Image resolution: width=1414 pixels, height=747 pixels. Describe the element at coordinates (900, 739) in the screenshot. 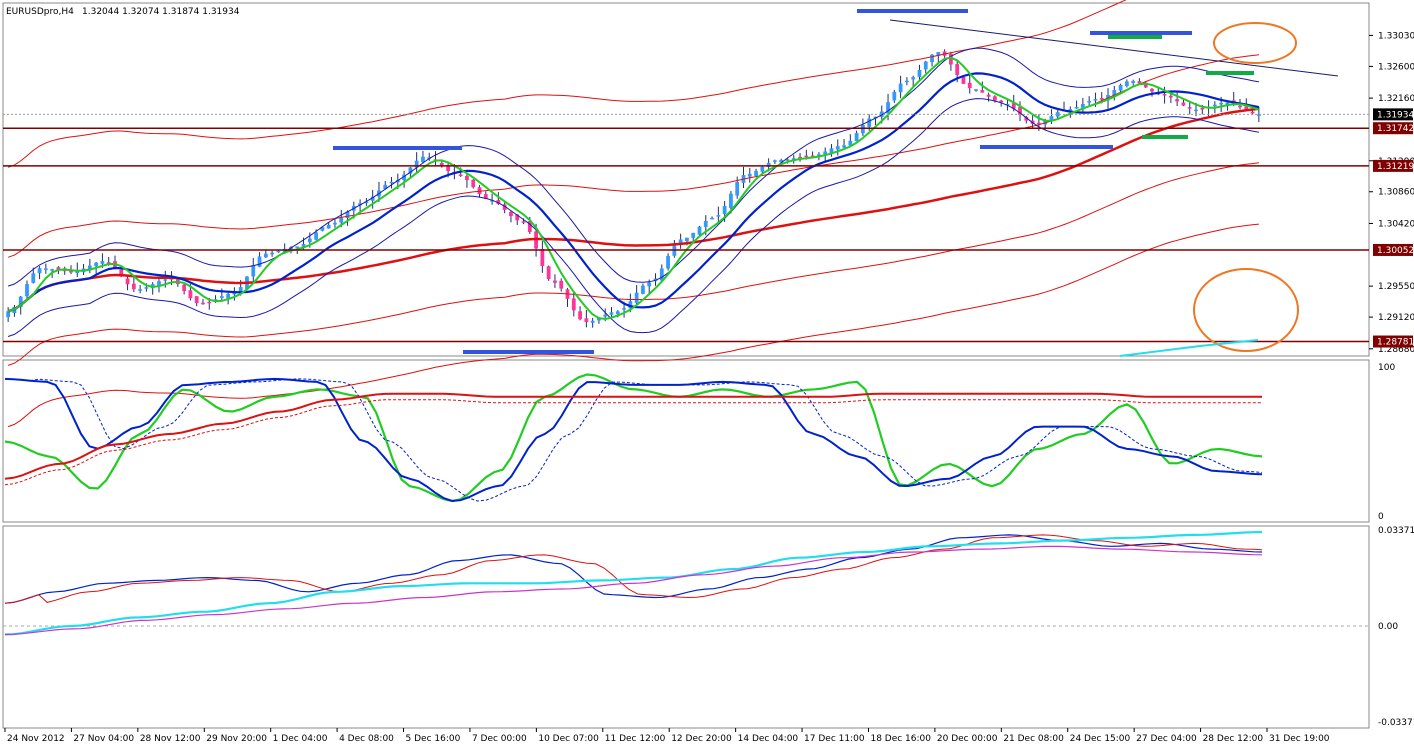

I see `time-tick-label: 18 Dec 16:00` at that location.